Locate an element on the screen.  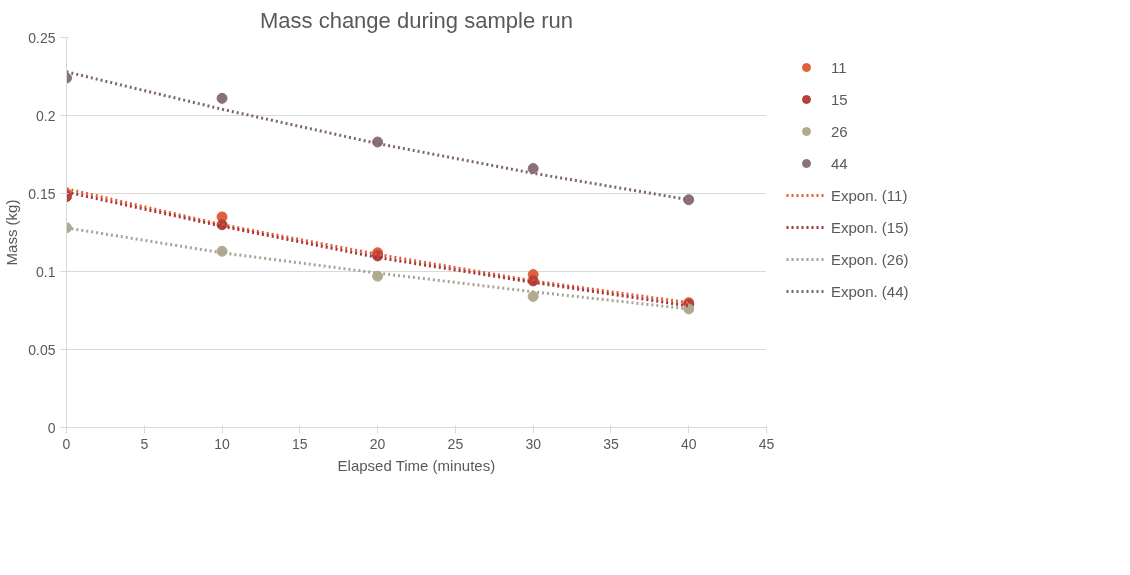
x-tick-label: 15 is located at coordinates (300, 443).